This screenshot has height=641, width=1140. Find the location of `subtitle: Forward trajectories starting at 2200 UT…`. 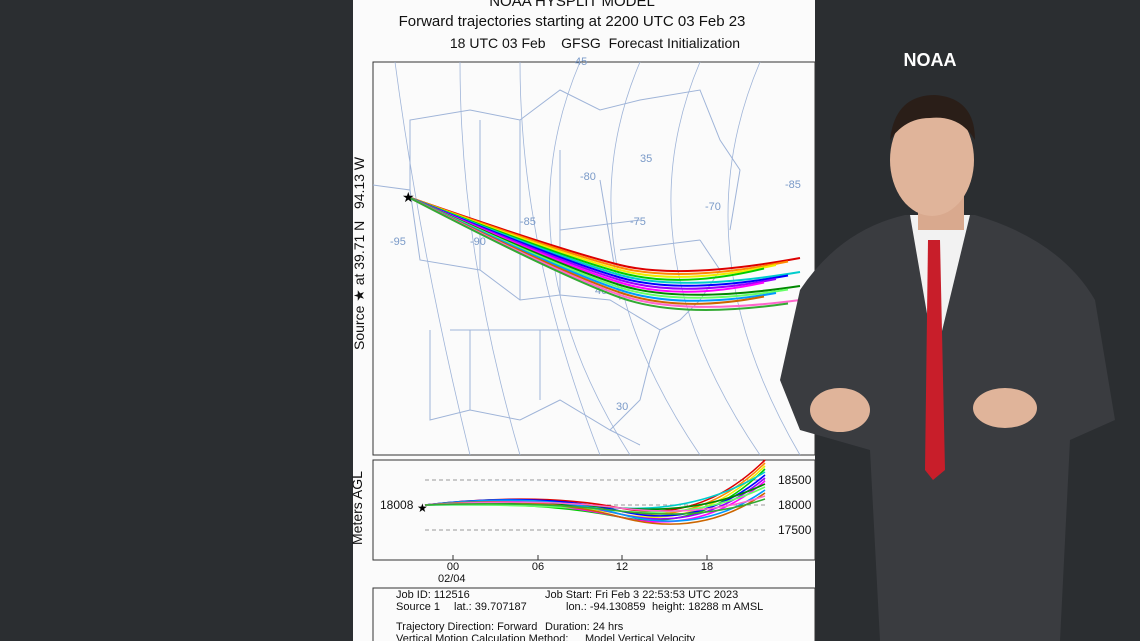

subtitle: Forward trajectories starting at 2200 UT… is located at coordinates (572, 21).